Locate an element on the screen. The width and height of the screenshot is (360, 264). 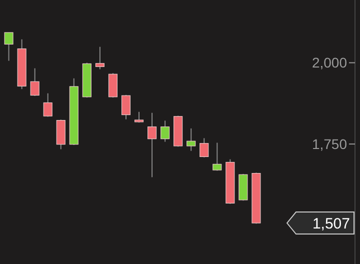
text: 1,507 is located at coordinates (331, 223).